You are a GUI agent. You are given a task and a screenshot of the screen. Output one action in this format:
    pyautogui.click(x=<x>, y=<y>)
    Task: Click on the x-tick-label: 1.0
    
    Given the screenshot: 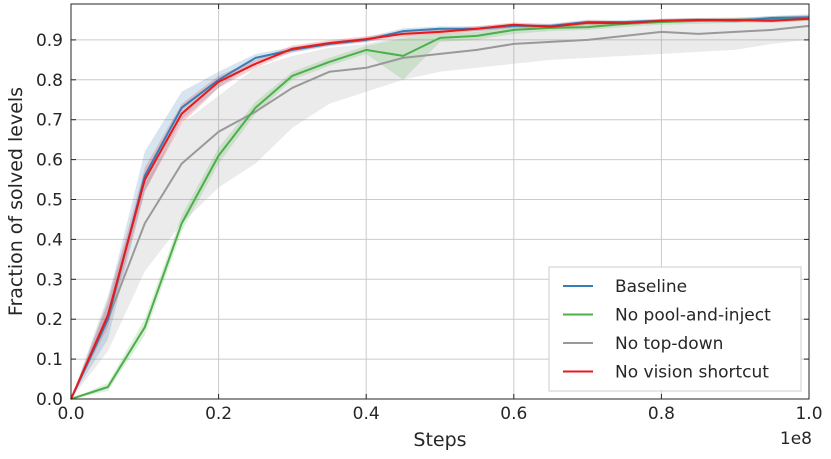 What is the action you would take?
    pyautogui.click(x=808, y=414)
    